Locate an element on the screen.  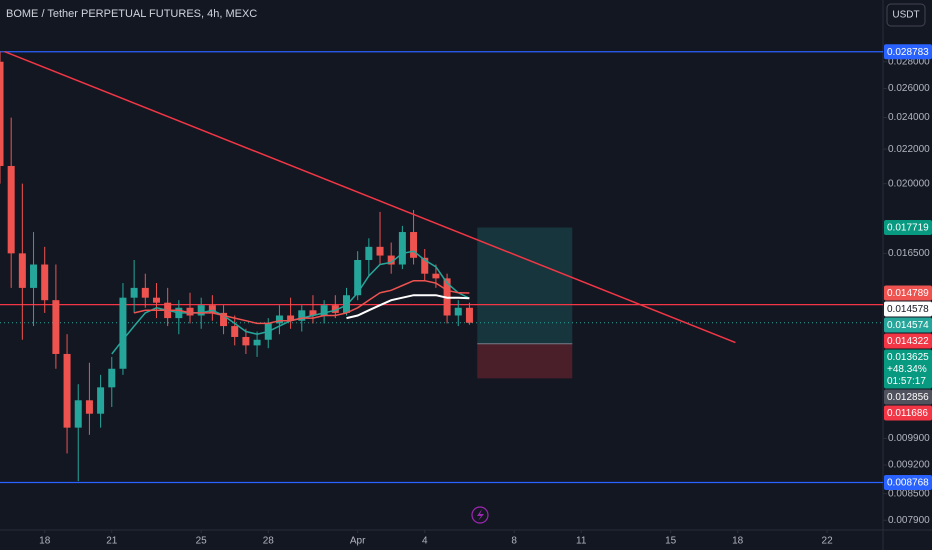
x-tick-label: 8 is located at coordinates (514, 541).